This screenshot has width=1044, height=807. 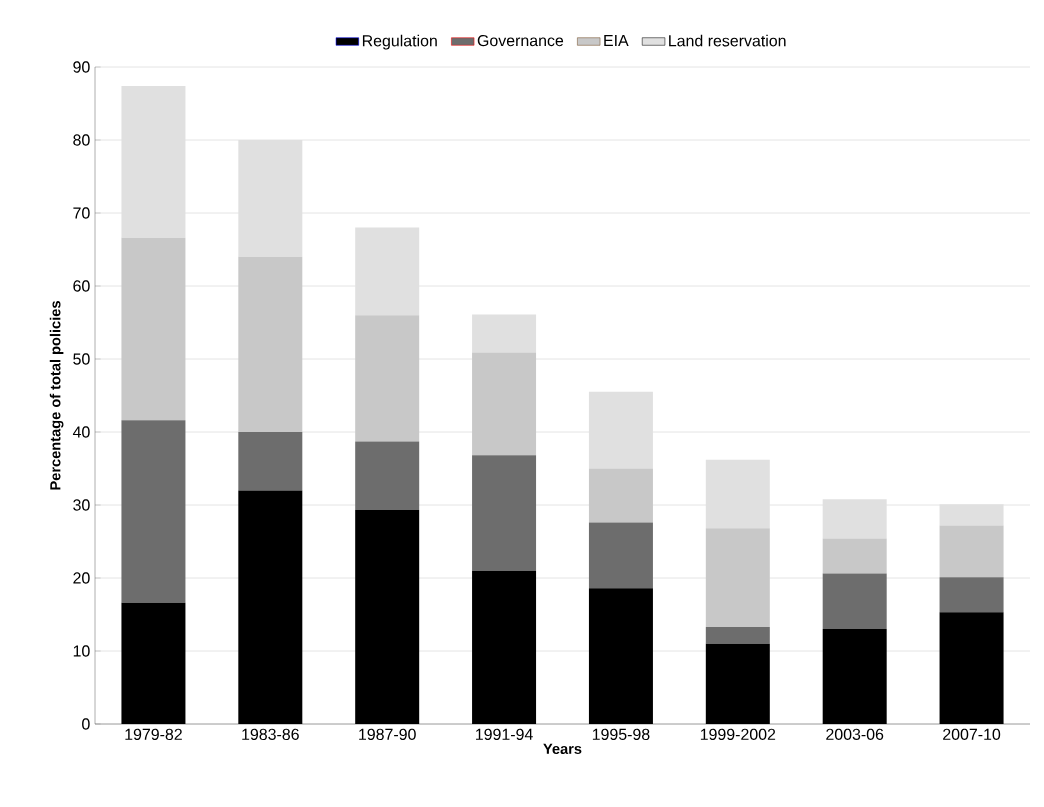 I want to click on y-tick-label: 60, so click(x=81, y=286).